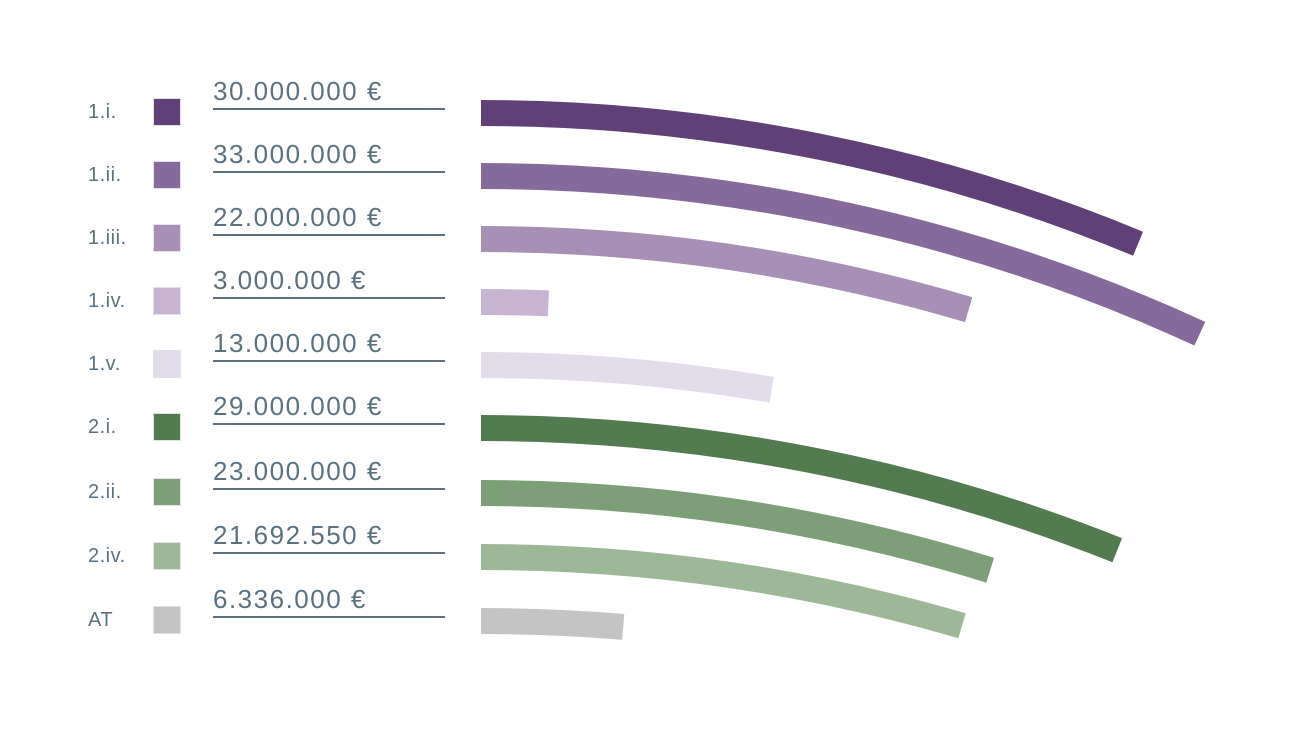 The width and height of the screenshot is (1293, 730). What do you see at coordinates (104, 364) in the screenshot?
I see `row-label: 1.v.` at bounding box center [104, 364].